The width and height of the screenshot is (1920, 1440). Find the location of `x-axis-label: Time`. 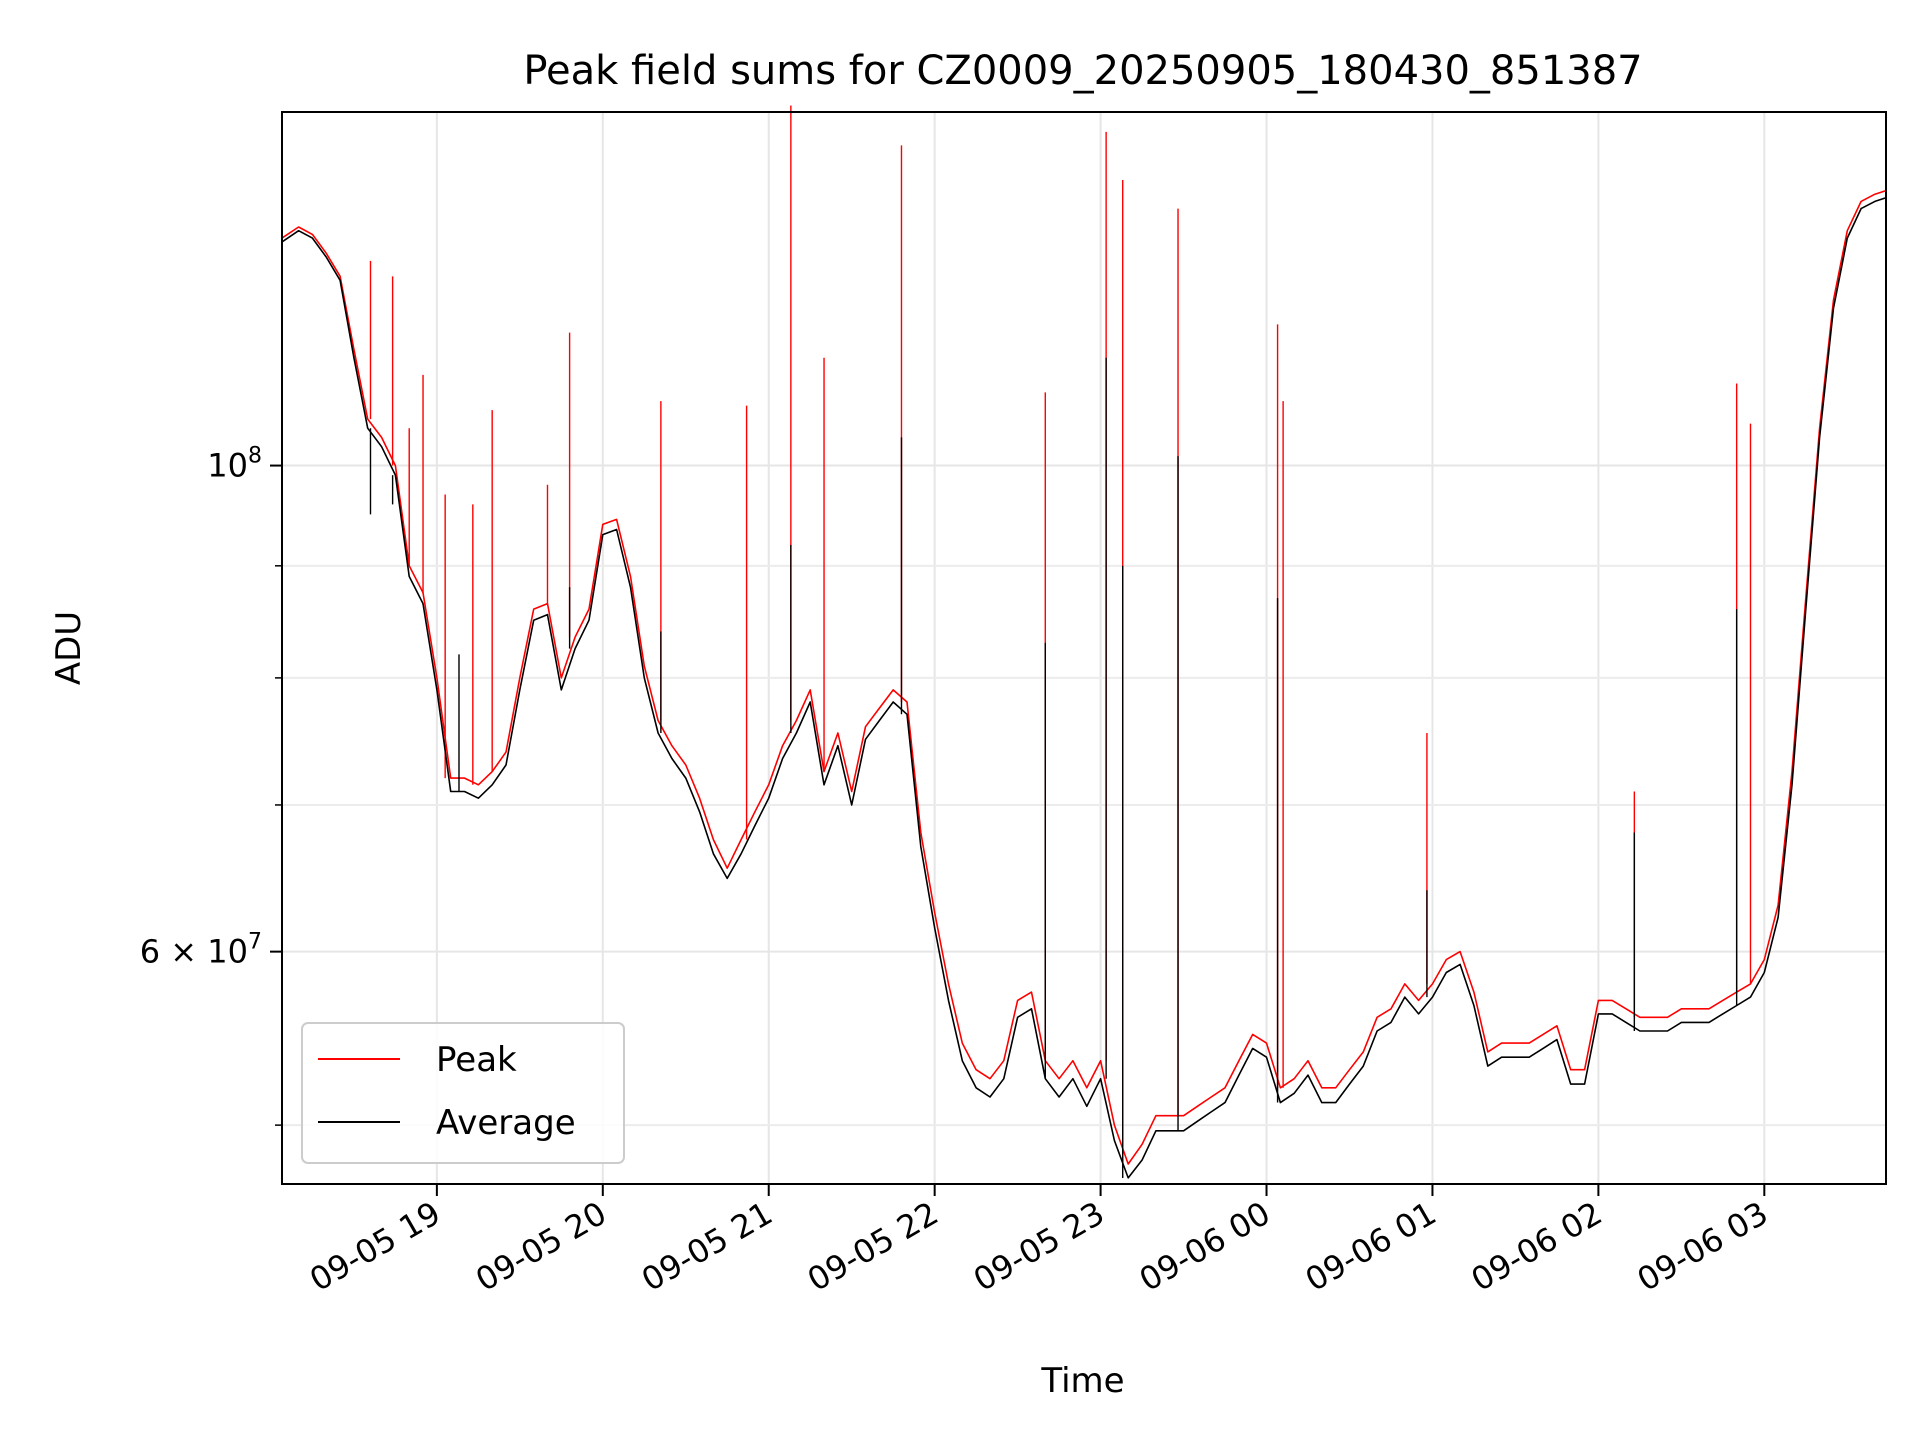

x-axis-label: Time is located at coordinates (1082, 1381).